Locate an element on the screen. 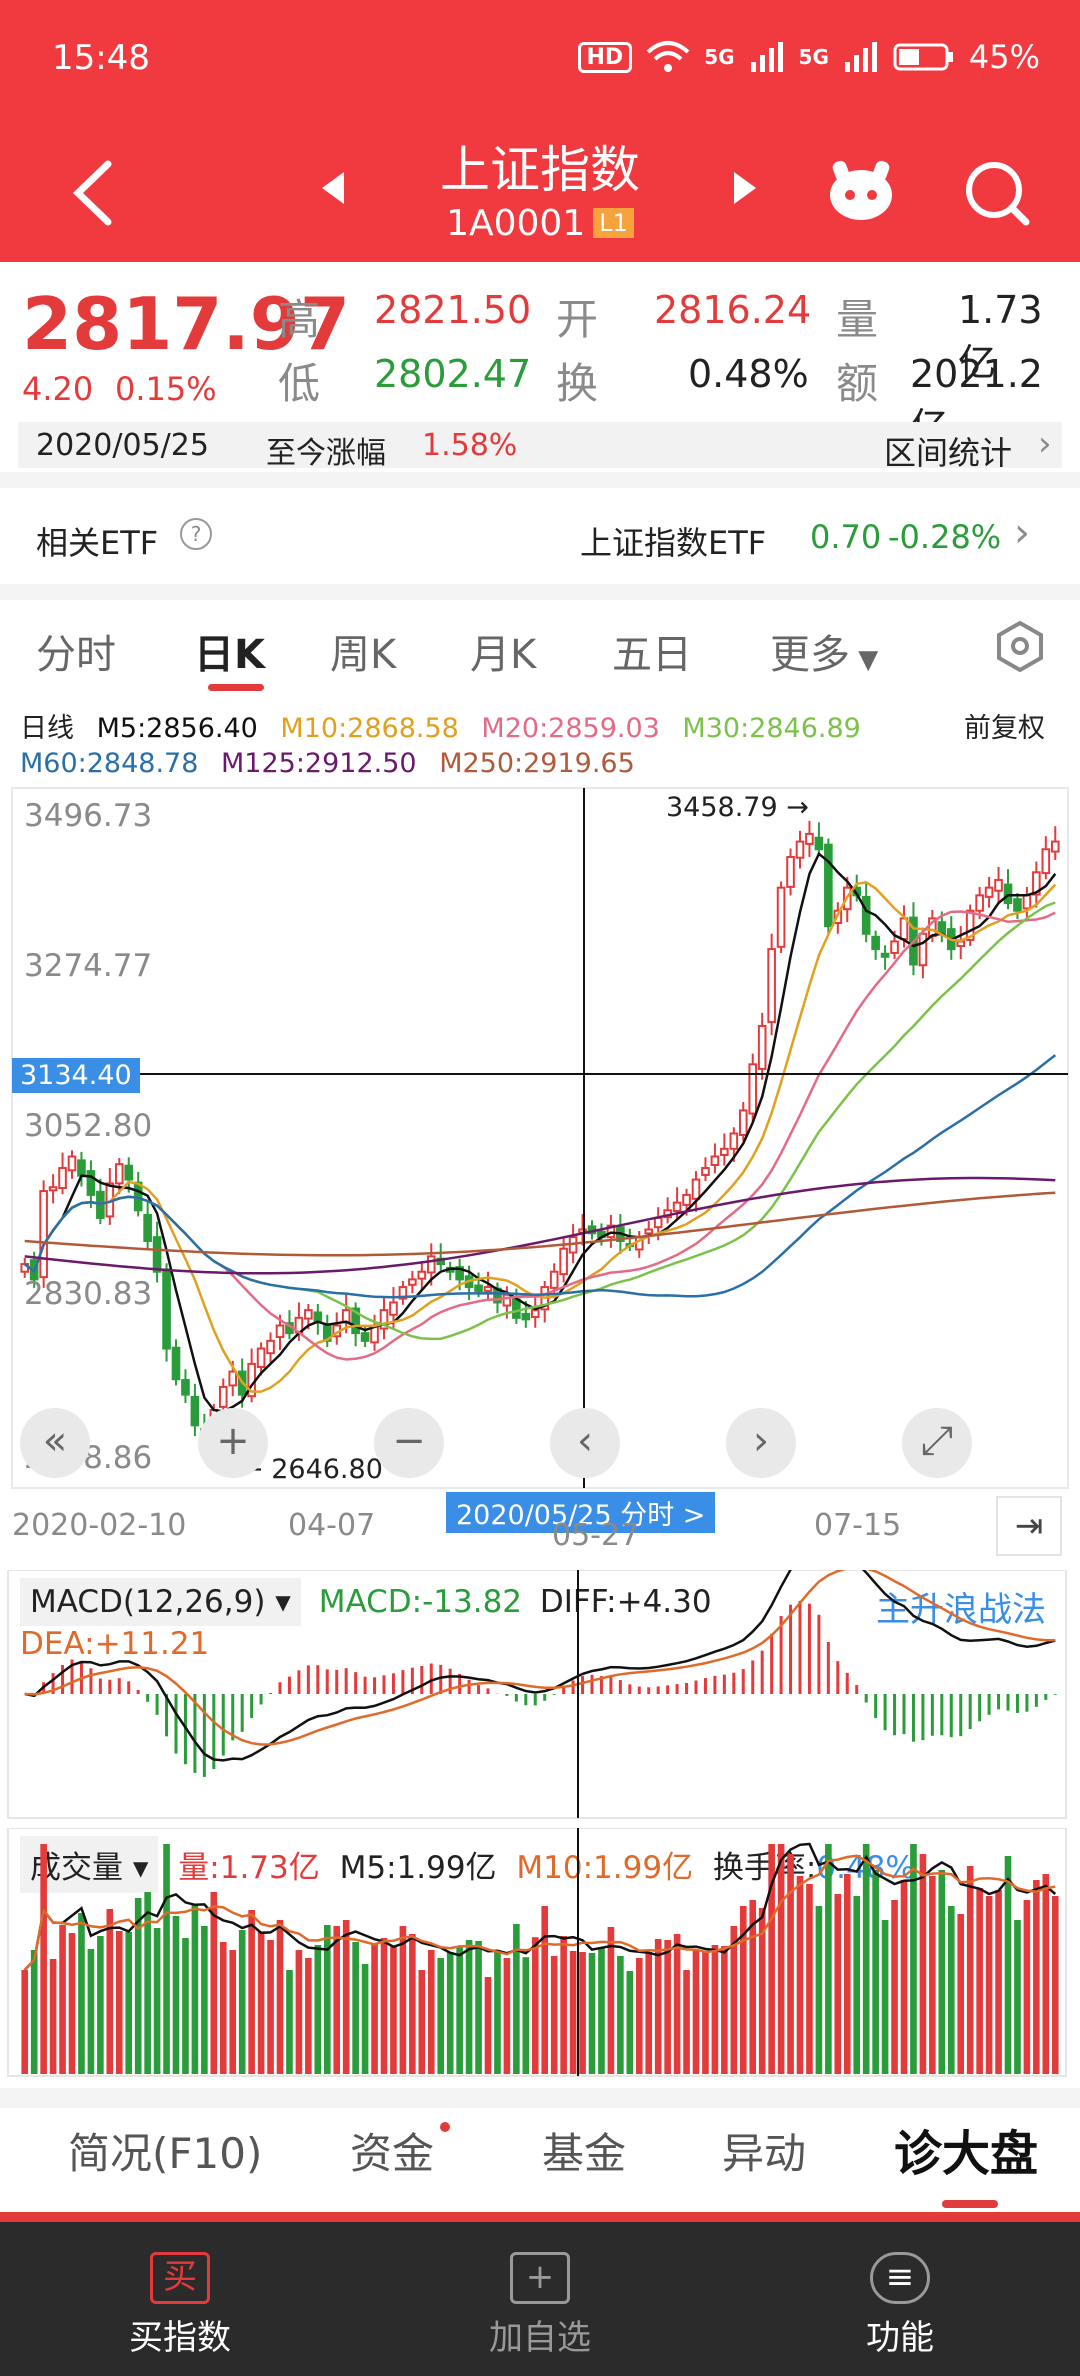 This screenshot has width=1080, height=2376. crosshair-price-label: 3134.40 is located at coordinates (76, 1075).